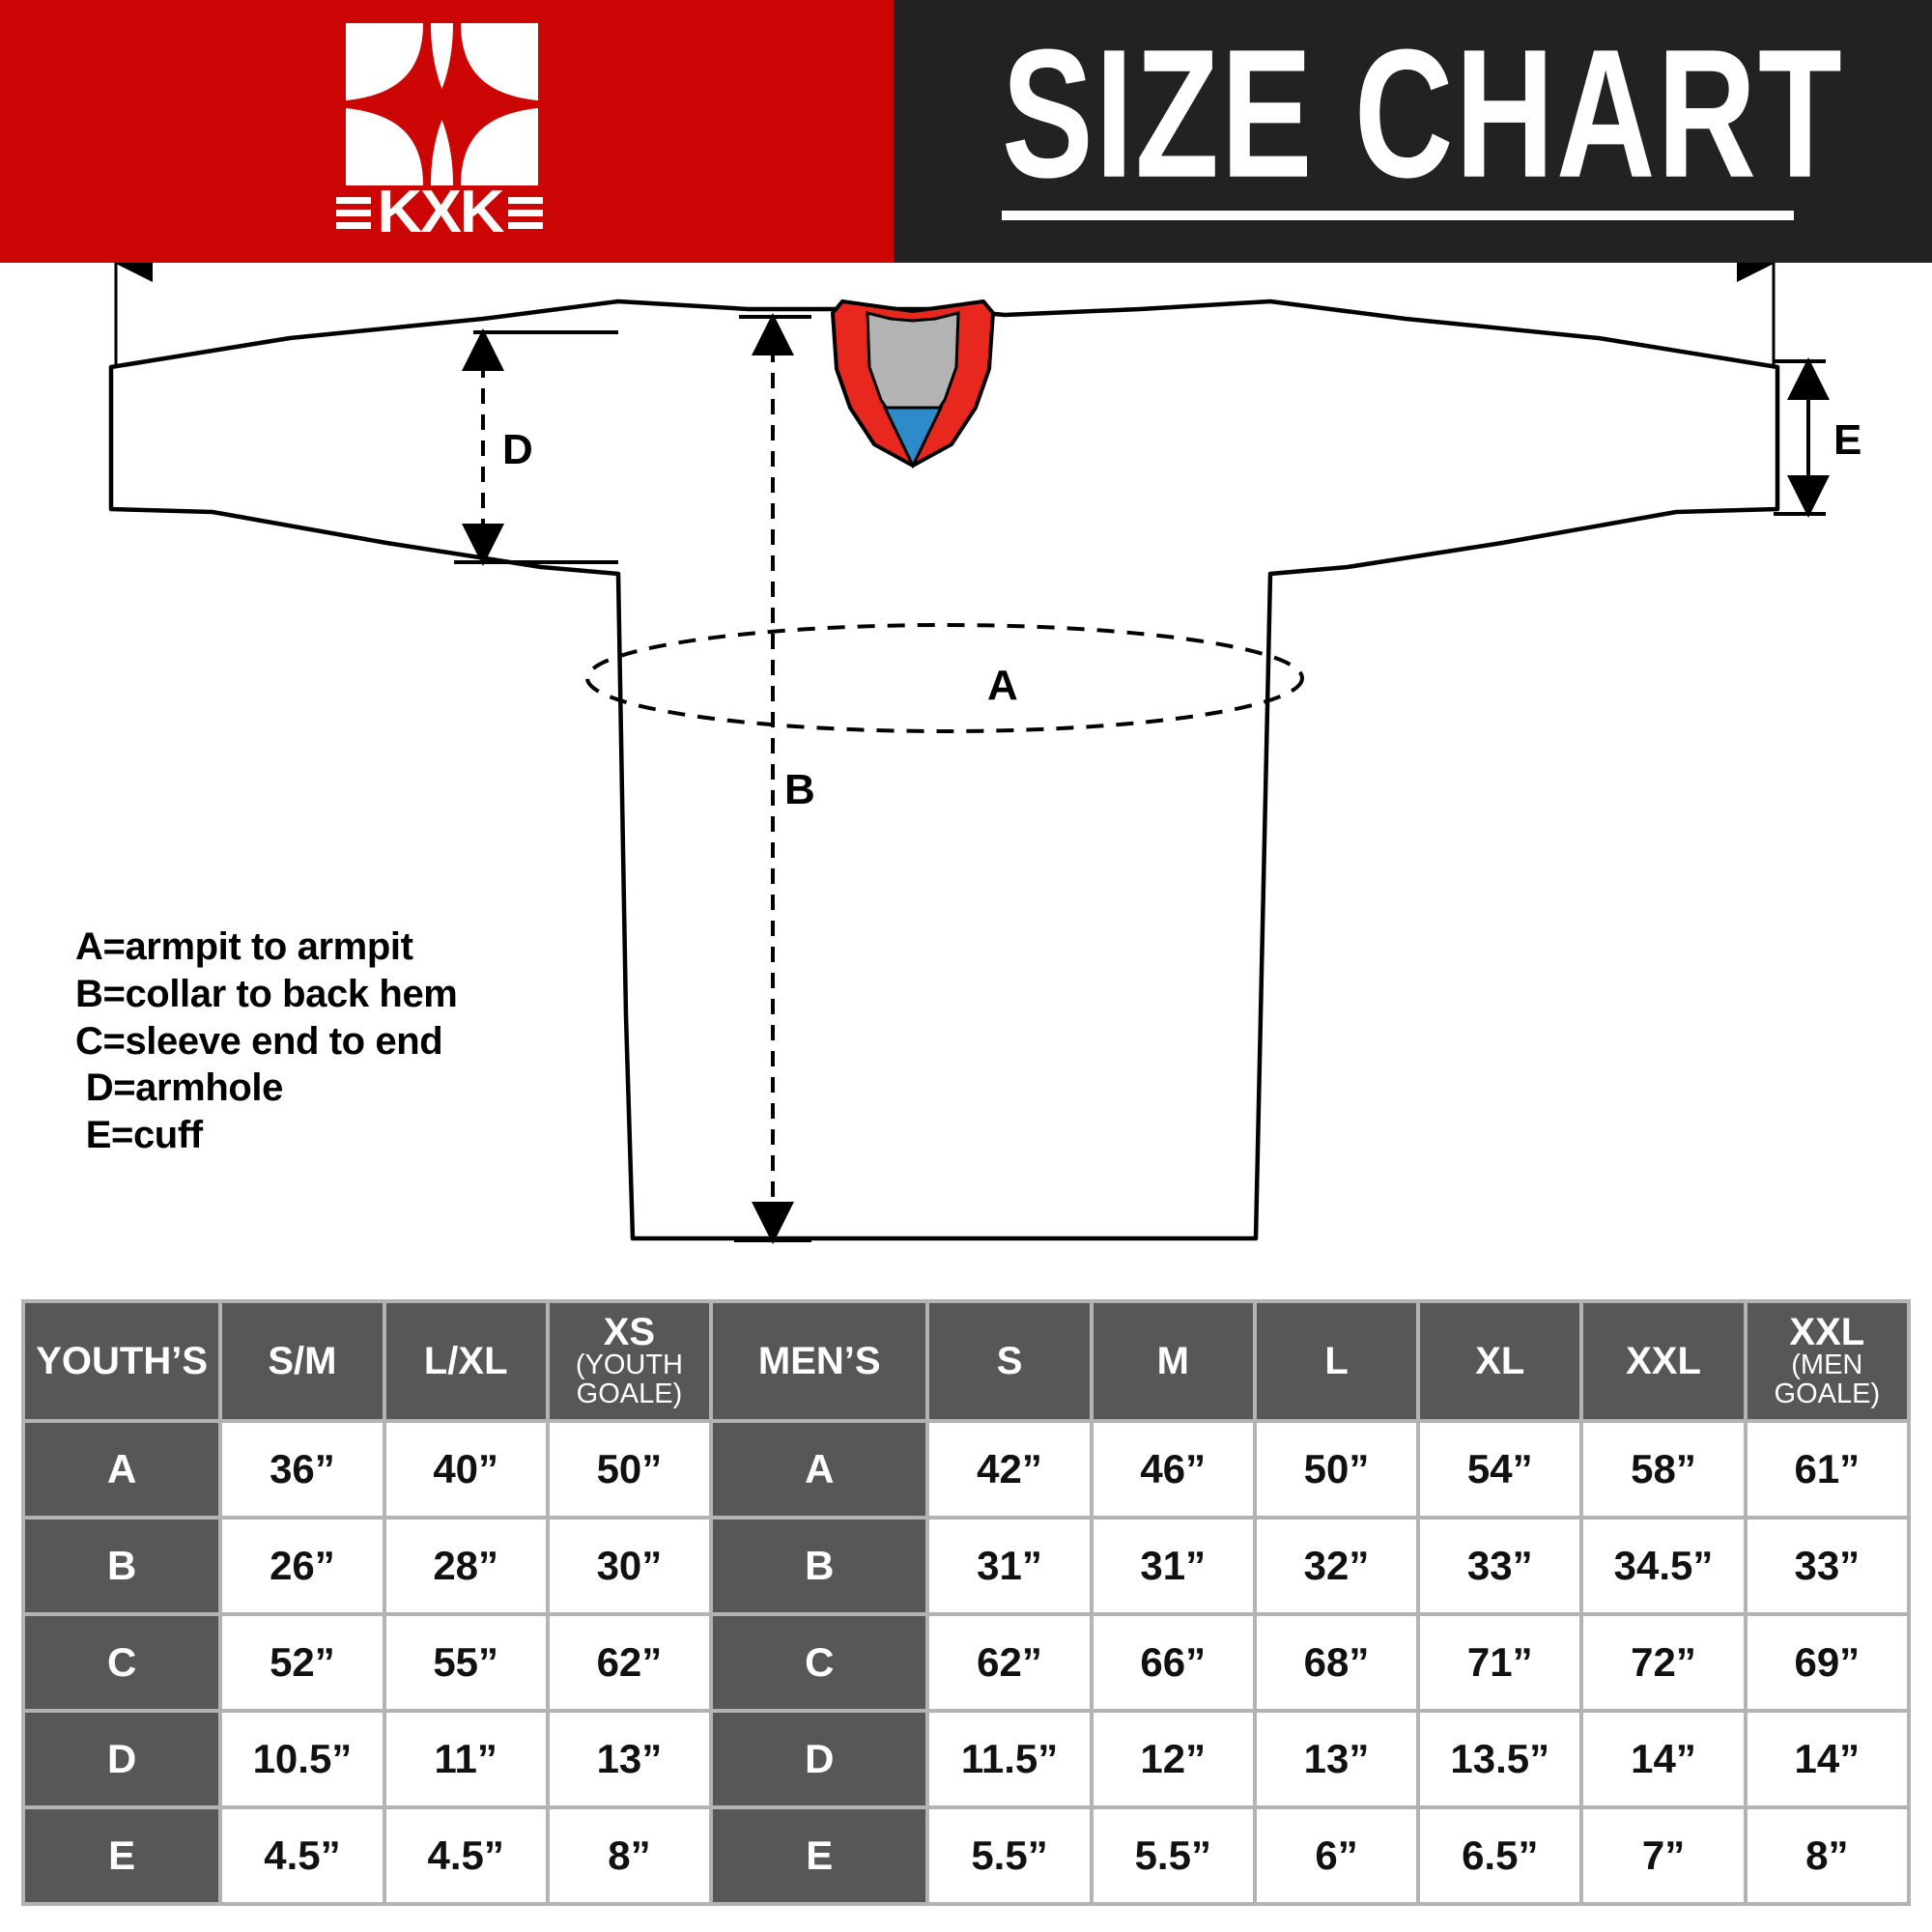 This screenshot has width=1932, height=1932. Describe the element at coordinates (1009, 1759) in the screenshot. I see `cell-d-mens-s: 11.5”` at that location.